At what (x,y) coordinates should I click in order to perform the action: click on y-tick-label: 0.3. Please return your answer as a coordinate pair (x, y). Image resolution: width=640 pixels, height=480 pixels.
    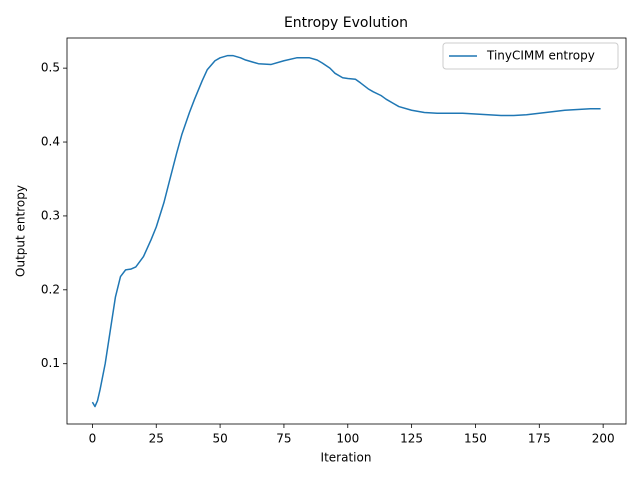
    Looking at the image, I should click on (50, 215).